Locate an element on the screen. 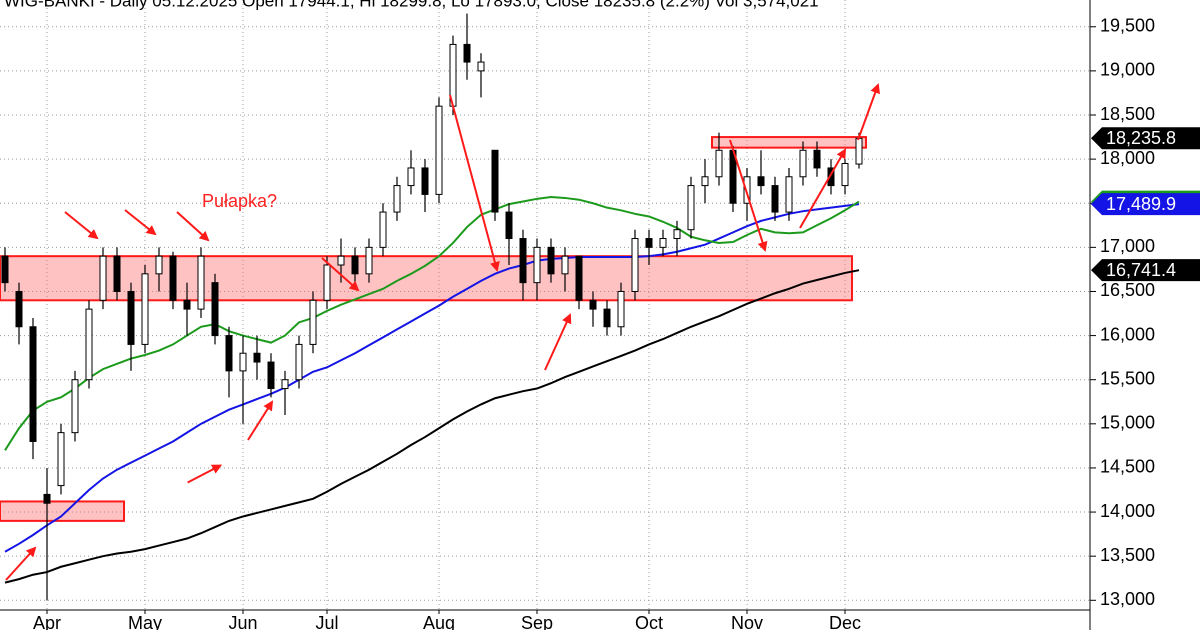 The image size is (1200, 630). y-tick-label: 19,000 is located at coordinates (1127, 70).